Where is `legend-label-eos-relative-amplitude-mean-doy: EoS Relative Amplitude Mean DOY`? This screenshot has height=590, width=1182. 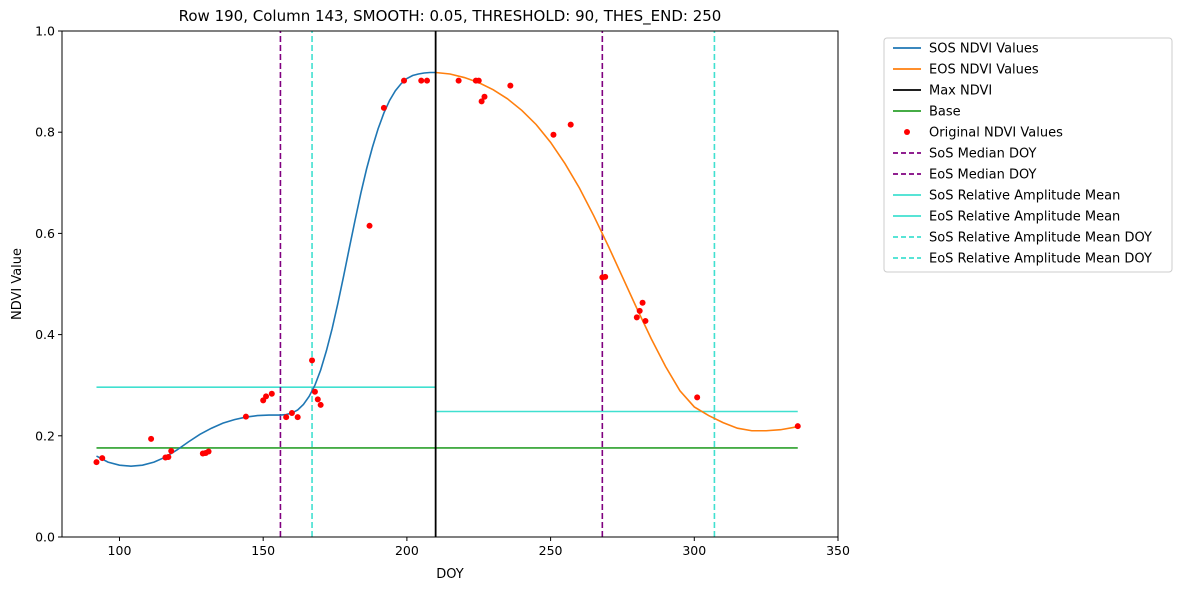
legend-label-eos-relative-amplitude-mean-doy: EoS Relative Amplitude Mean DOY is located at coordinates (1040, 259).